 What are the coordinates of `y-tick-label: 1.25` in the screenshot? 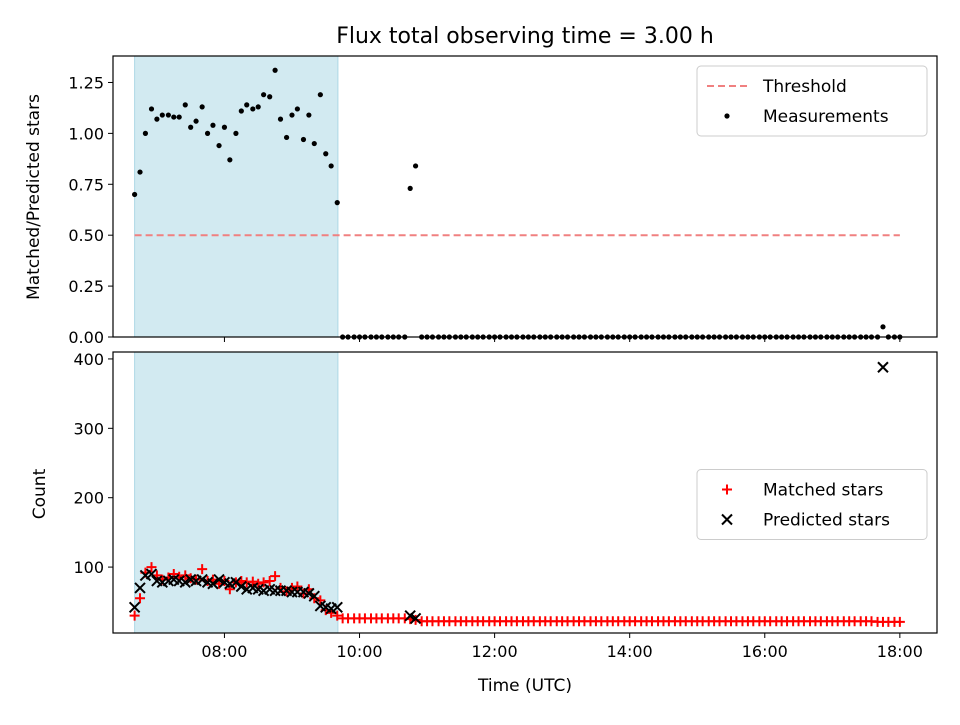 It's located at (86, 82).